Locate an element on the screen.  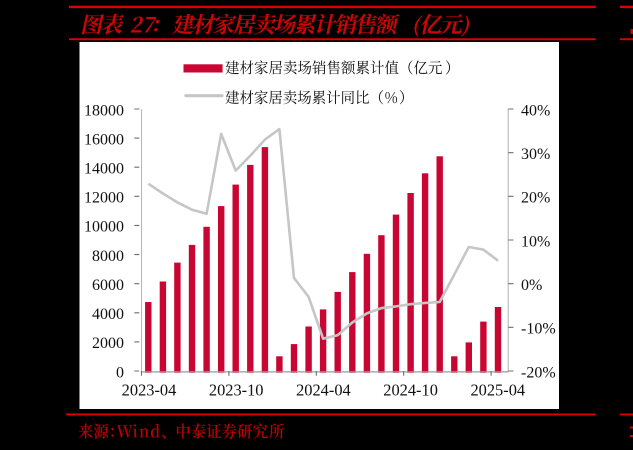
svg-text: 10% is located at coordinates (535, 241).